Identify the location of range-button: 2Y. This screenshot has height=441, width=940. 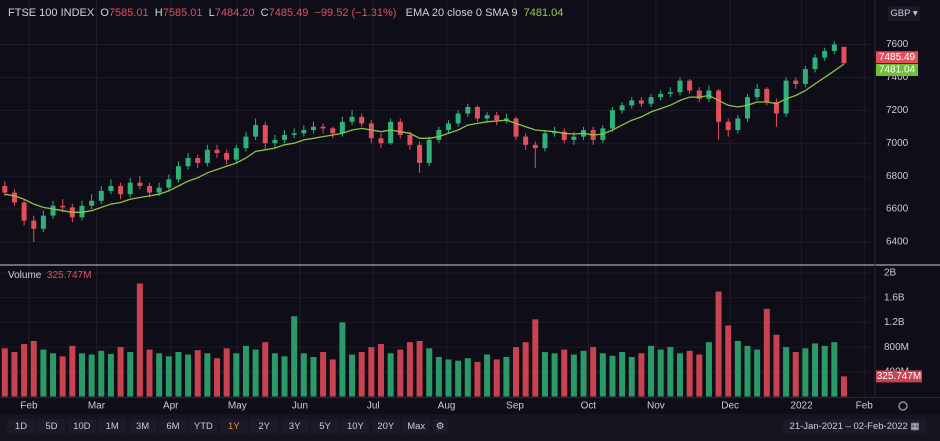
(264, 426).